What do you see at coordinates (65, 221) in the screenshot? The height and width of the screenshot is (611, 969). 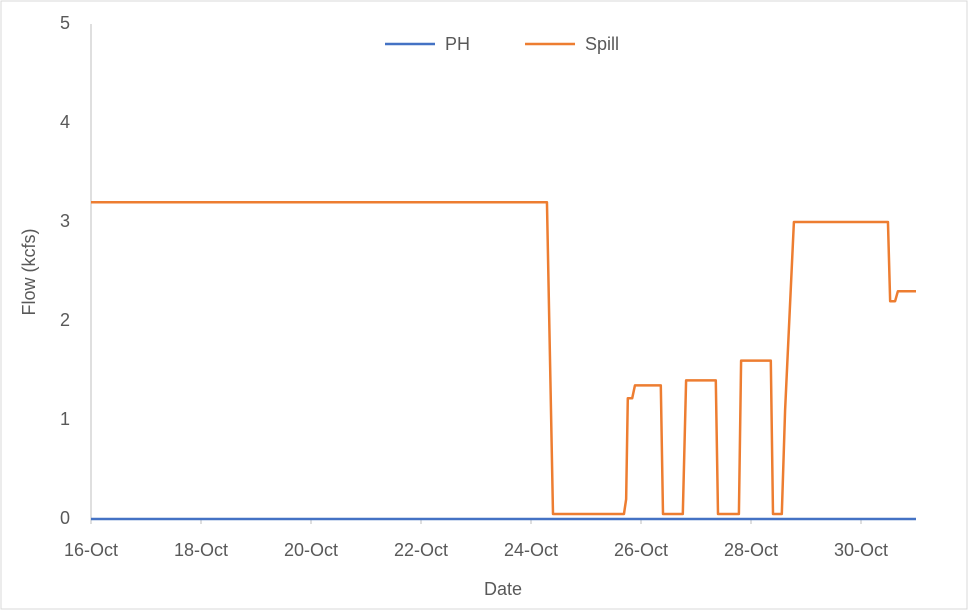 I see `y-tick-label: 3` at bounding box center [65, 221].